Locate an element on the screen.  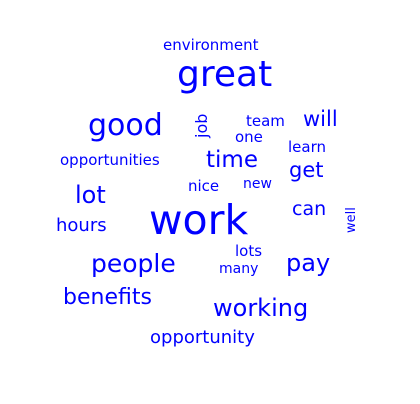
word-good: good is located at coordinates (125, 125).